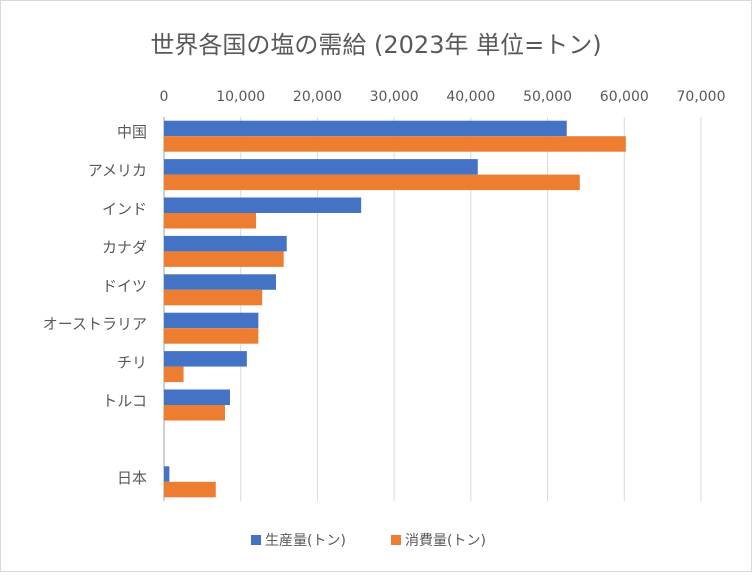 Image resolution: width=752 pixels, height=575 pixels. I want to click on category-label: ドイツ, so click(124, 286).